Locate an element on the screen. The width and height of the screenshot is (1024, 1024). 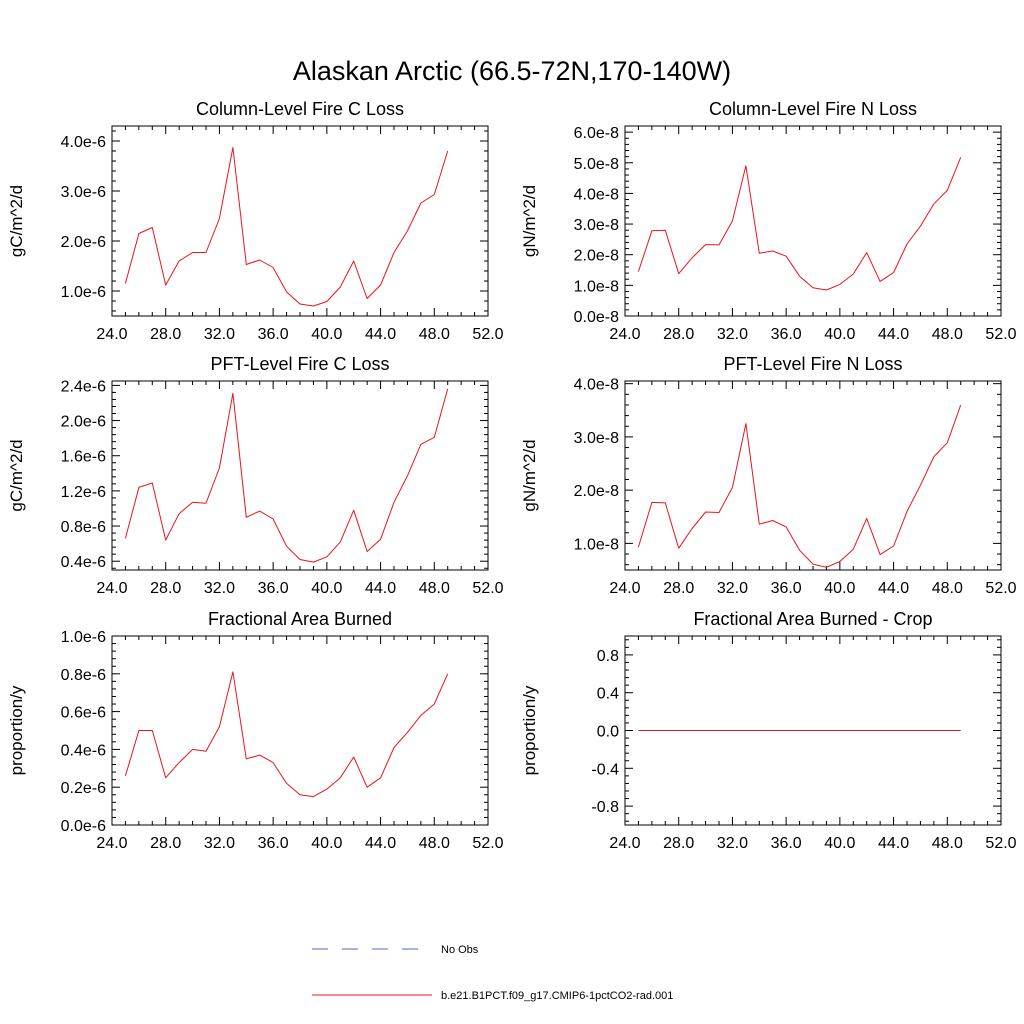
legend-label-no-obs: No Obs is located at coordinates (460, 950).